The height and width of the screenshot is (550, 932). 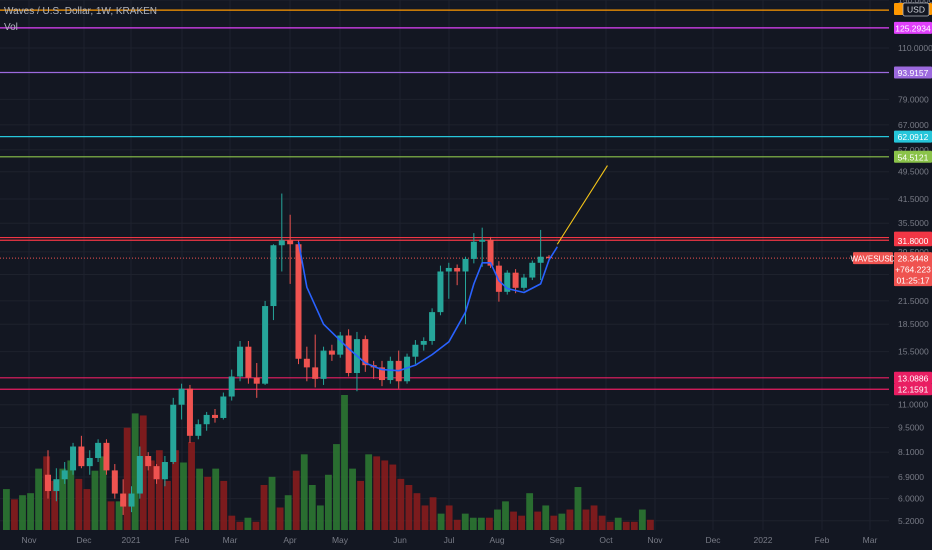 What do you see at coordinates (911, 427) in the screenshot?
I see `y-tick-label: 9.5000` at bounding box center [911, 427].